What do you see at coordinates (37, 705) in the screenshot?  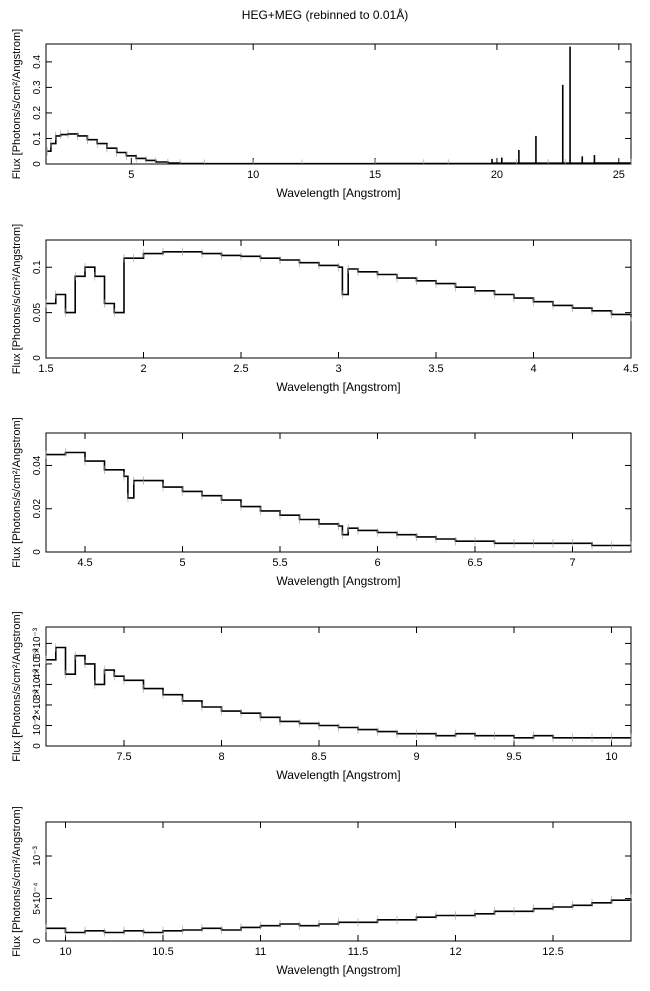 I see `y-tick-label: 2×10⁻³` at bounding box center [37, 705].